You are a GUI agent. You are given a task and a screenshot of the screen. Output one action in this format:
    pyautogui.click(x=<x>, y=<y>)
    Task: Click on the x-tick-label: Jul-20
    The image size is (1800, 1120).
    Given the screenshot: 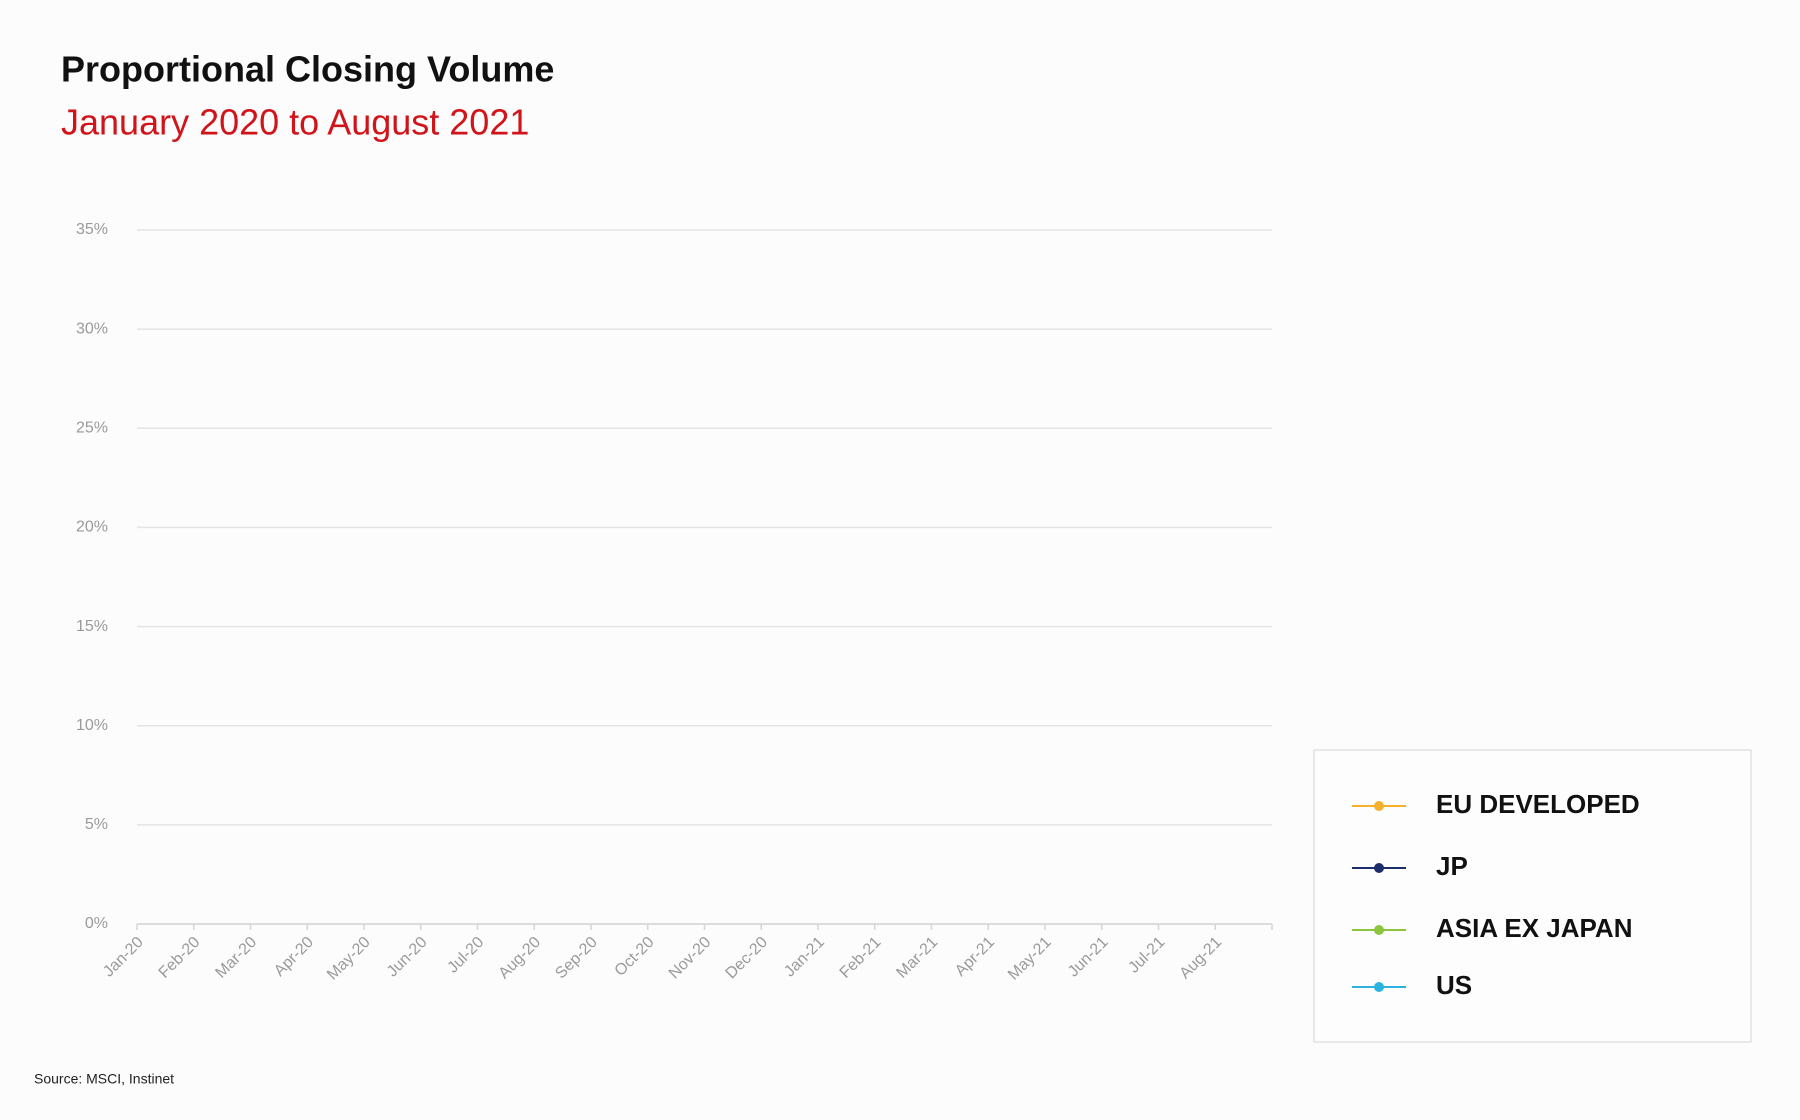 What is the action you would take?
    pyautogui.click(x=465, y=955)
    